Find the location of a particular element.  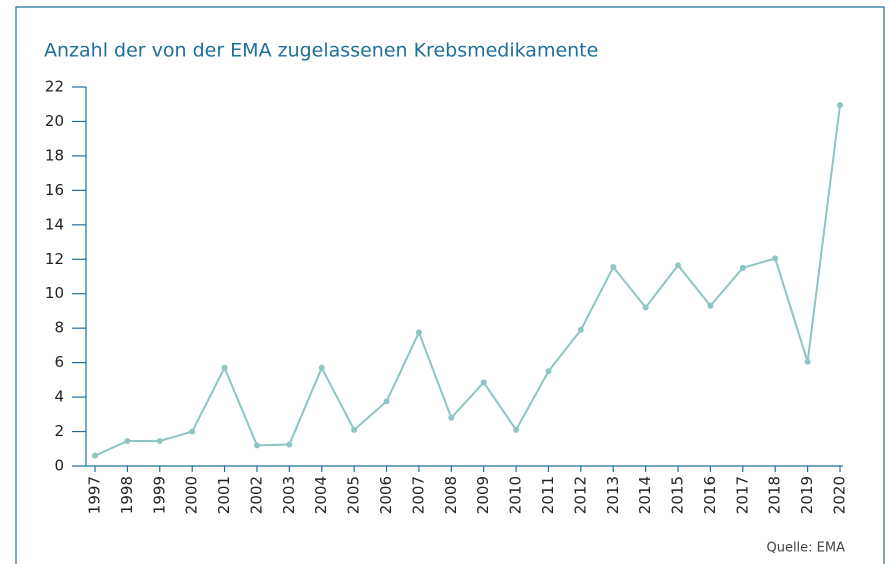

x-tick-label: 2013 is located at coordinates (613, 495).